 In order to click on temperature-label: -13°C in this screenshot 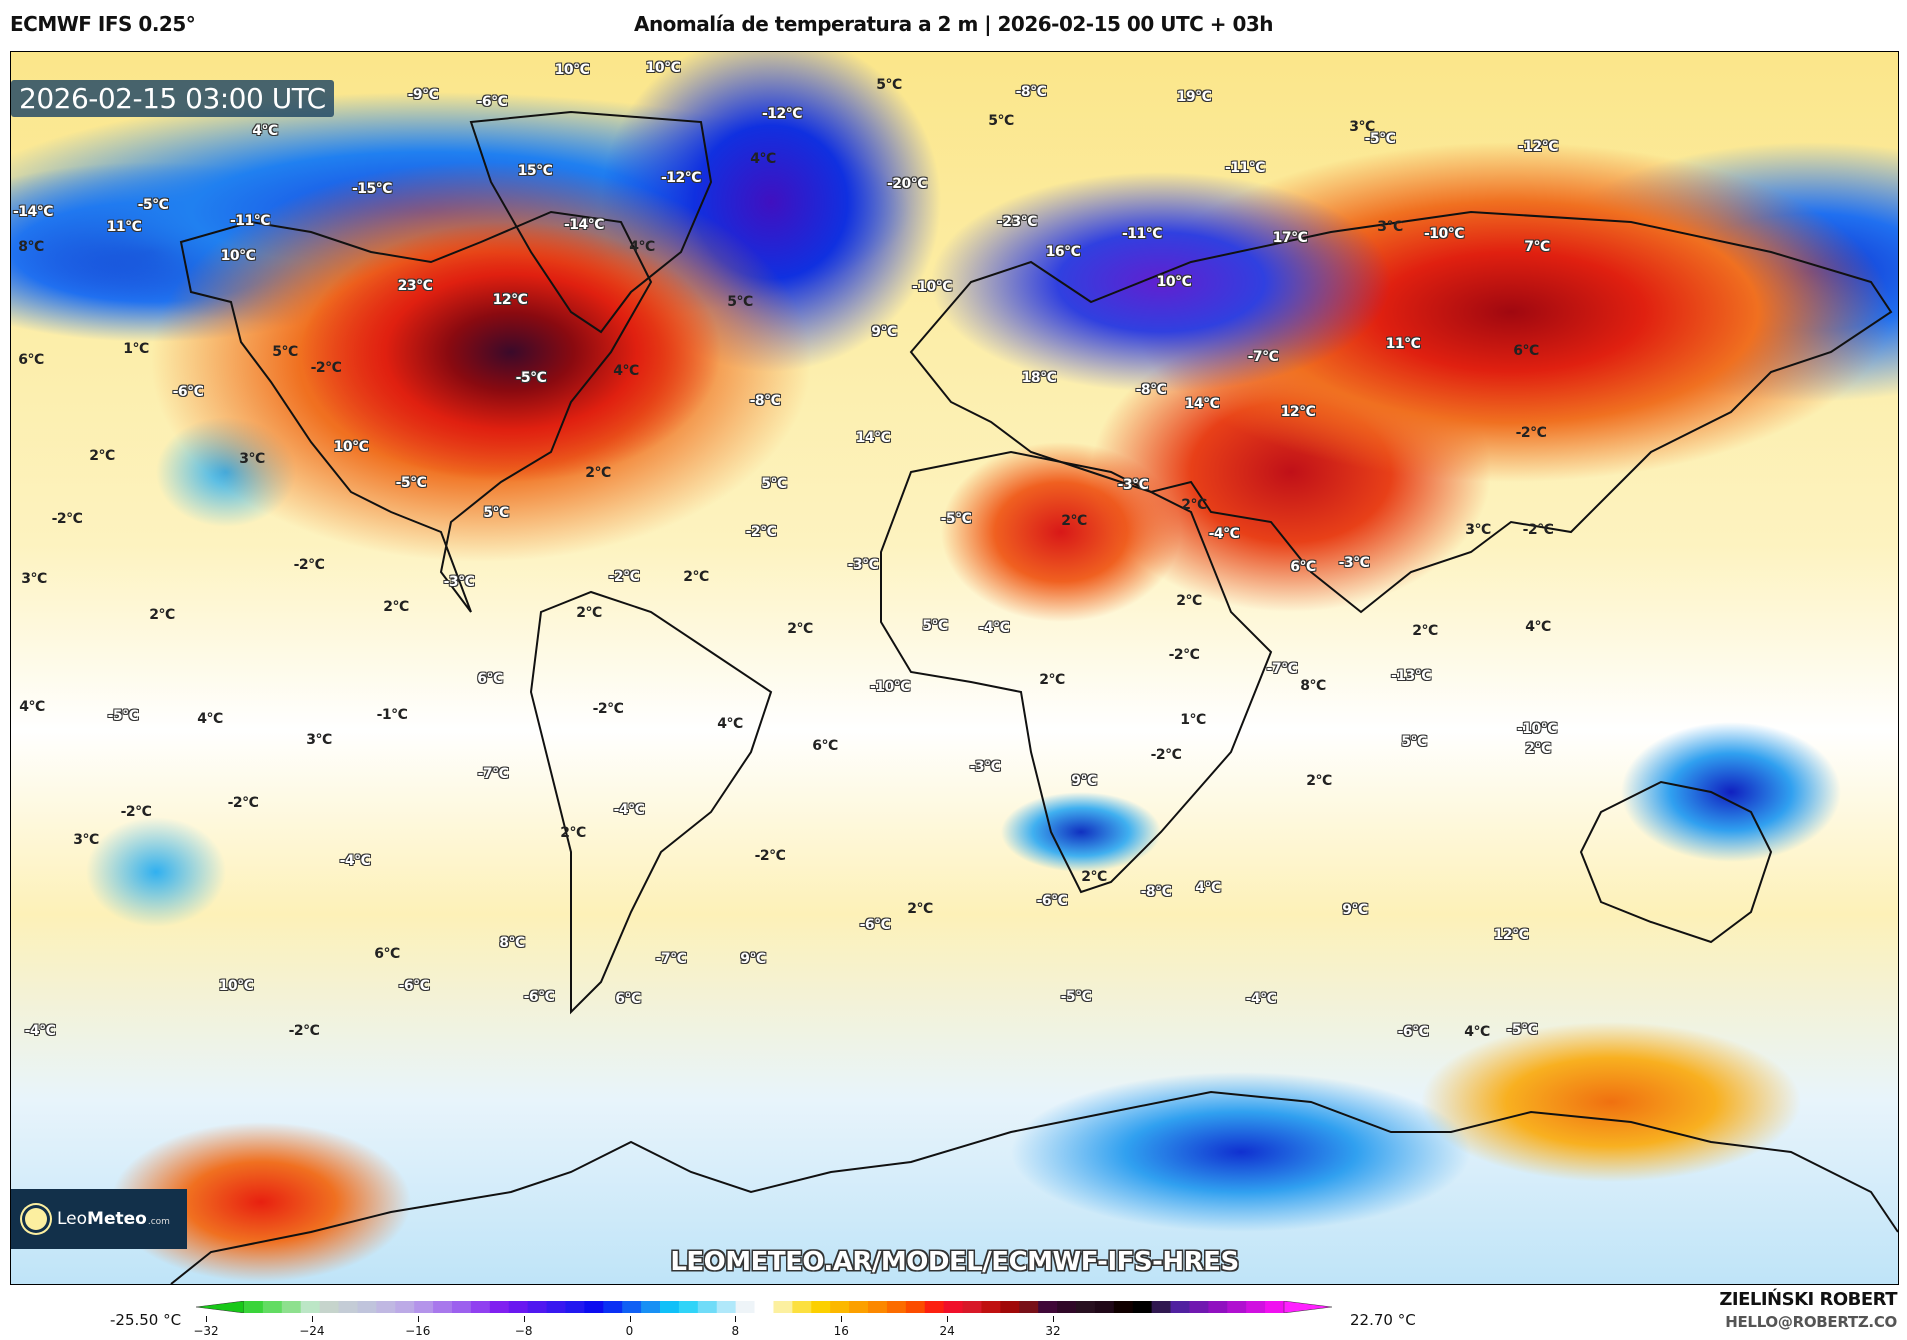, I will do `click(1411, 676)`.